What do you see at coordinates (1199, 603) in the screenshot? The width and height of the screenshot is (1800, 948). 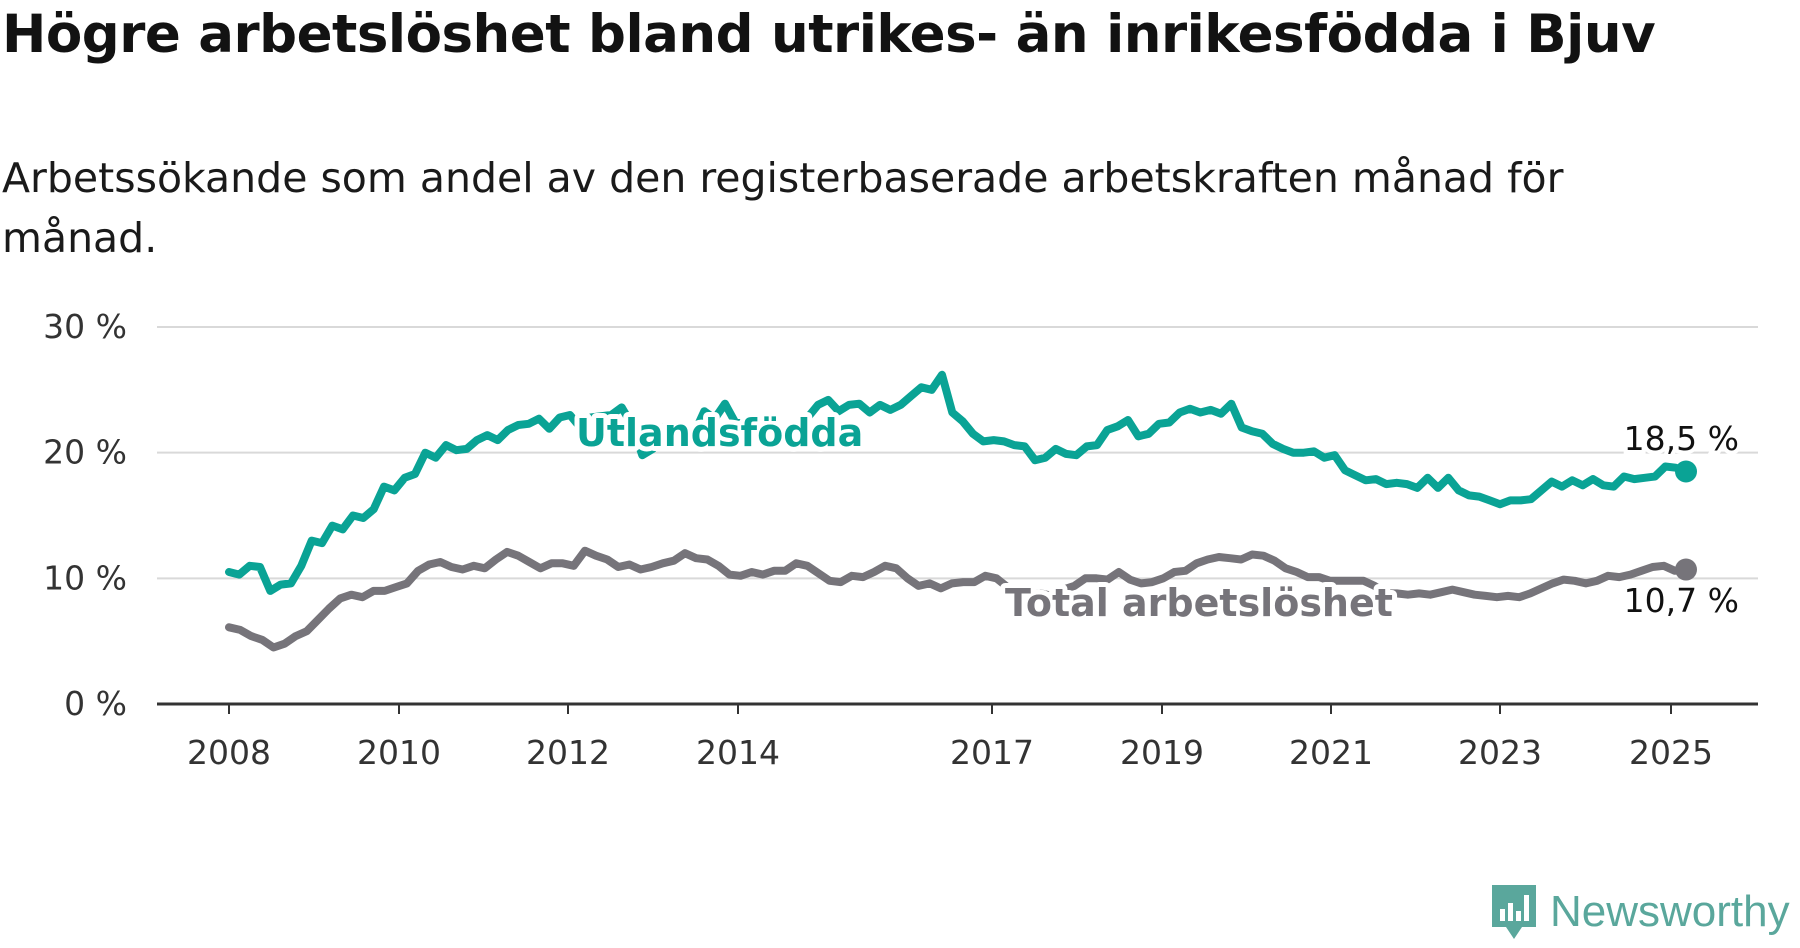 I see `series-name-label: Total arbetslöshet` at bounding box center [1199, 603].